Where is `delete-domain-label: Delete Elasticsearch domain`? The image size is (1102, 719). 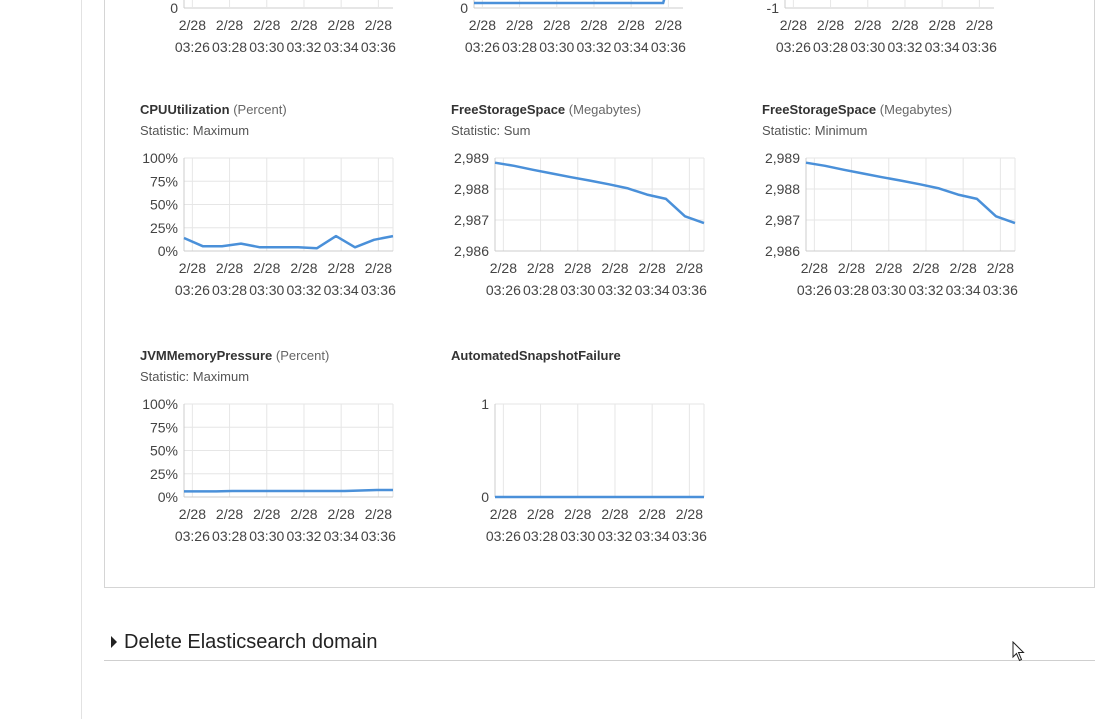
delete-domain-label: Delete Elasticsearch domain is located at coordinates (251, 642).